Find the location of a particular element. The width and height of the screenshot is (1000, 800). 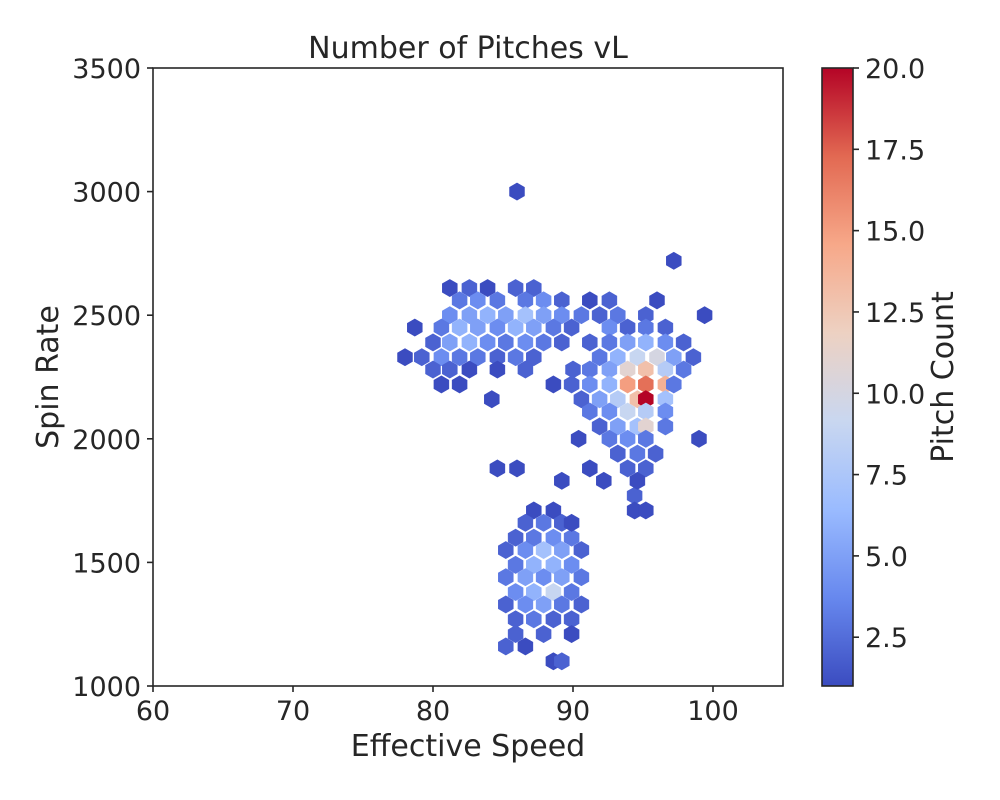

y-axis-ticks: 1000 1500 2000 2500 3000 3500 is located at coordinates (112, 378).